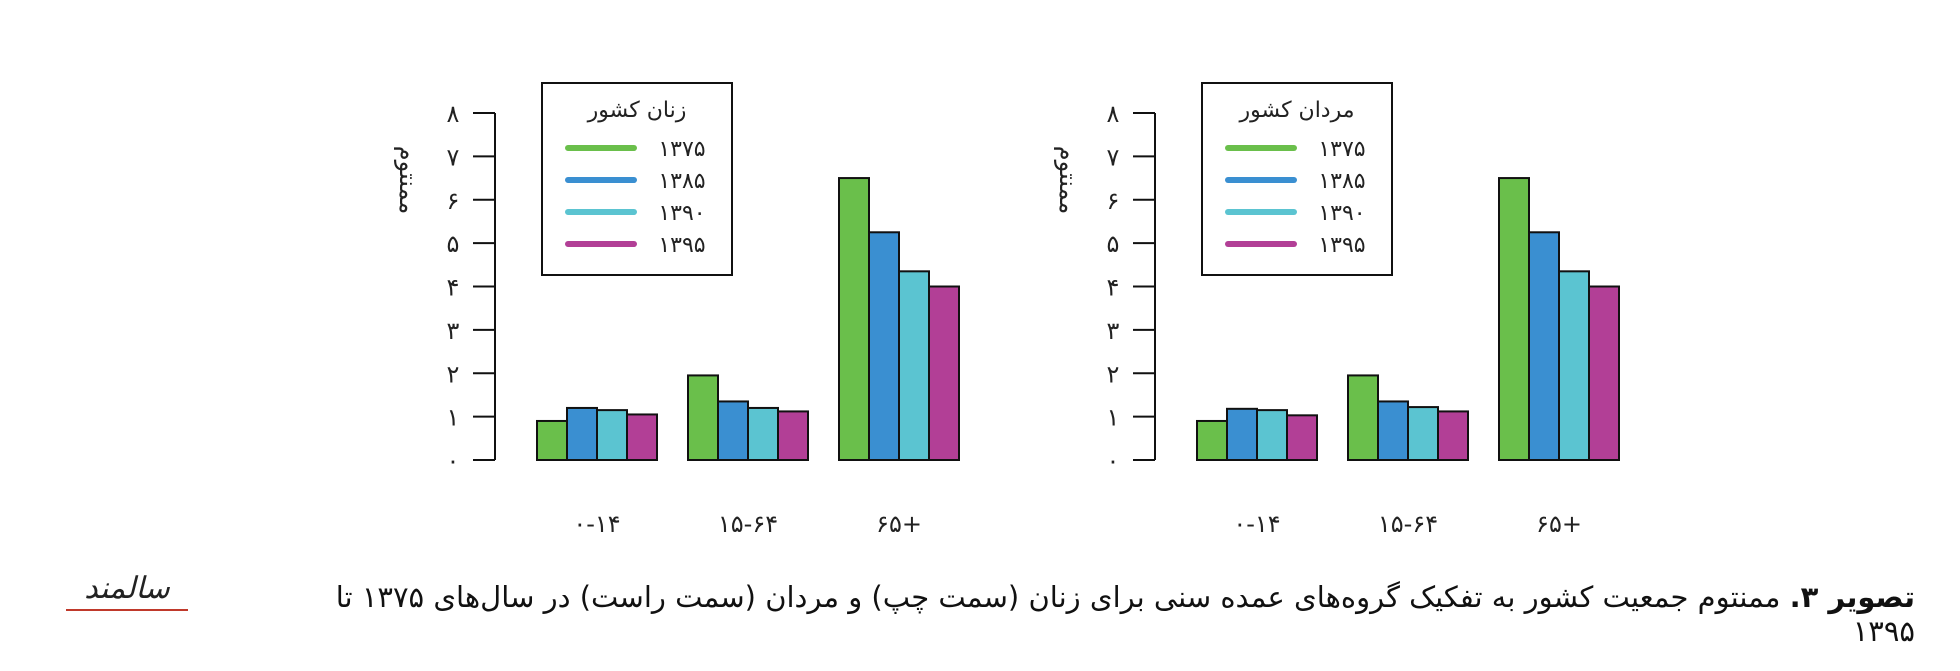 This screenshot has height=671, width=1960. What do you see at coordinates (1296, 110) in the screenshot?
I see `legend-title: مردان کشور` at bounding box center [1296, 110].